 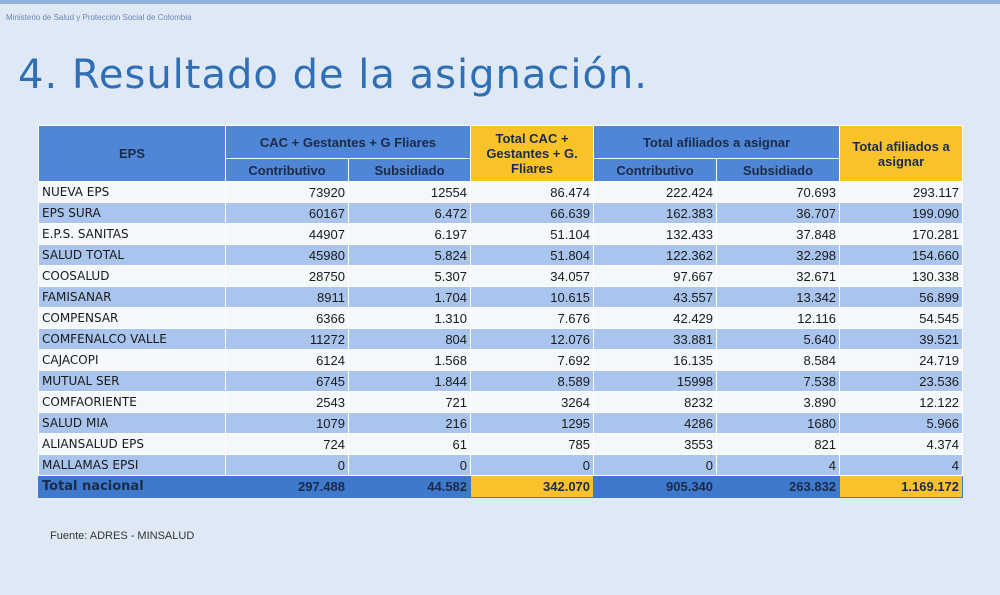 I want to click on group-header-cac: CAC + Gestantes + G Fliares, so click(x=348, y=142).